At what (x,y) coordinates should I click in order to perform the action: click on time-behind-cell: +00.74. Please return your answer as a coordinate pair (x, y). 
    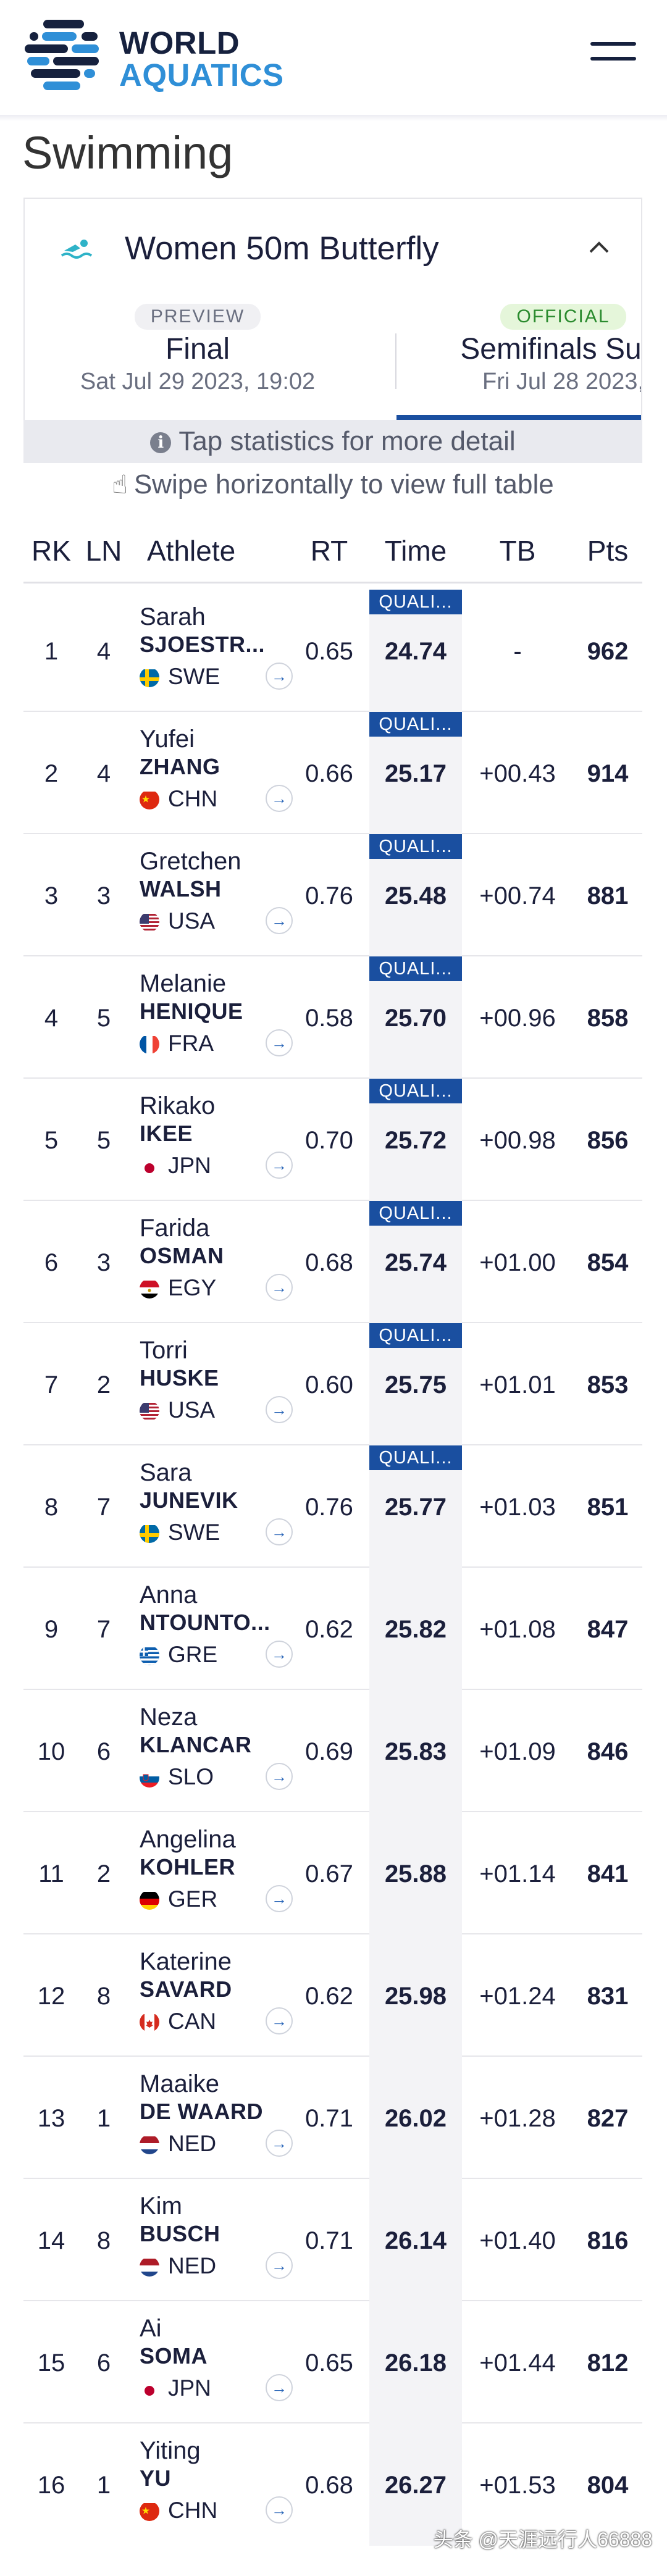
    Looking at the image, I should click on (517, 896).